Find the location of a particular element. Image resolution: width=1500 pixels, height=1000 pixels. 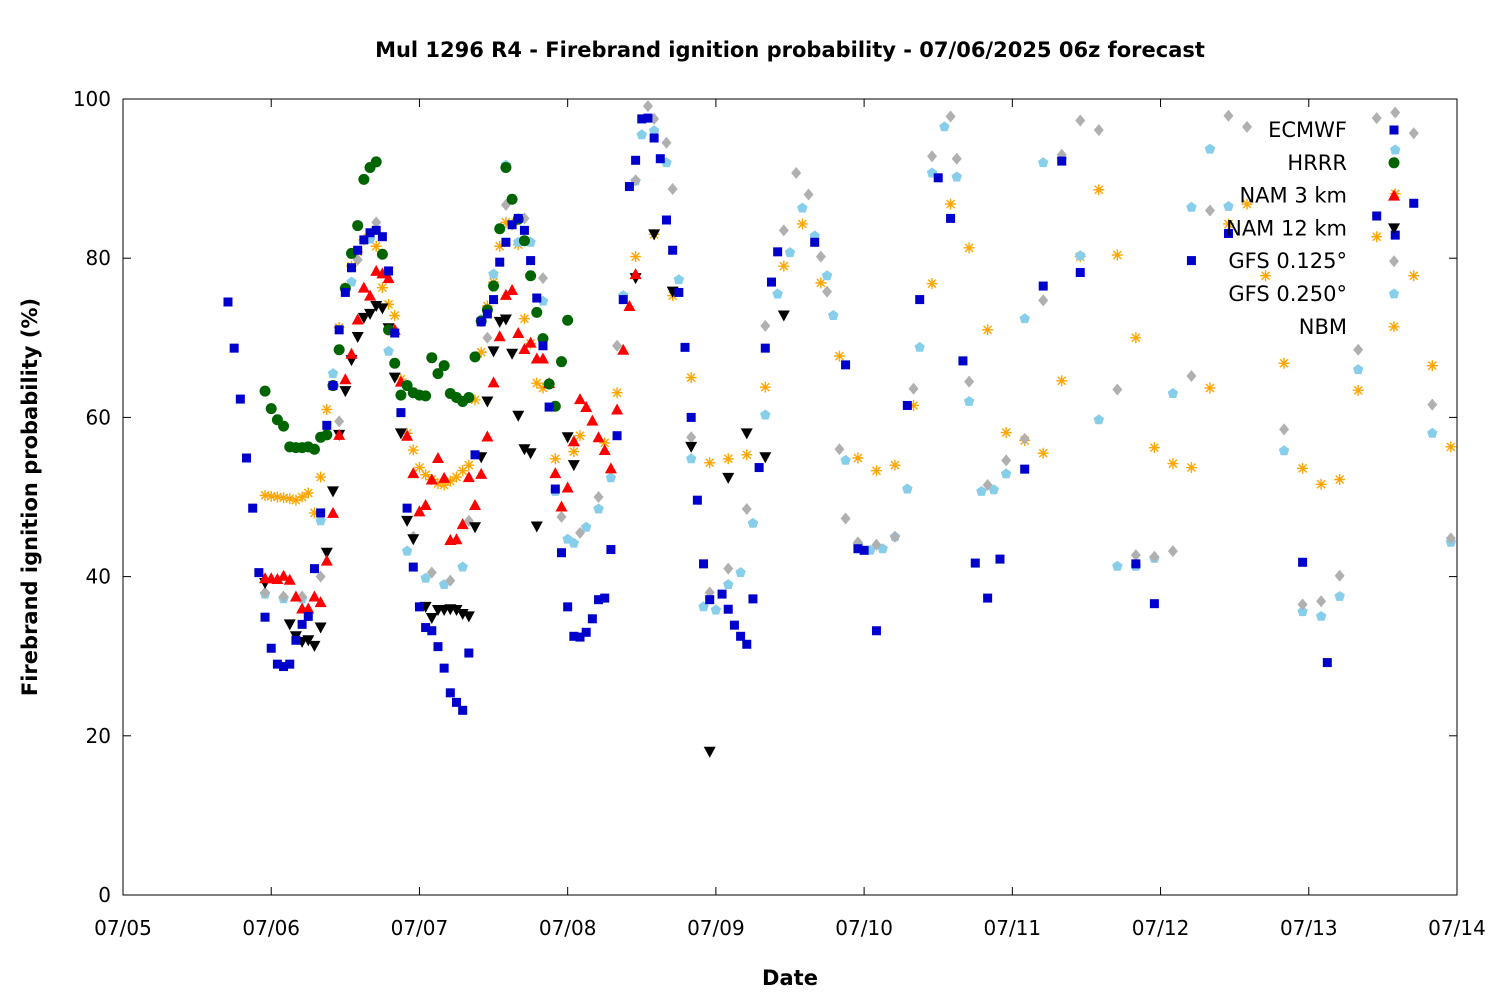

legend-label: GFS 0.250° is located at coordinates (1287, 294).